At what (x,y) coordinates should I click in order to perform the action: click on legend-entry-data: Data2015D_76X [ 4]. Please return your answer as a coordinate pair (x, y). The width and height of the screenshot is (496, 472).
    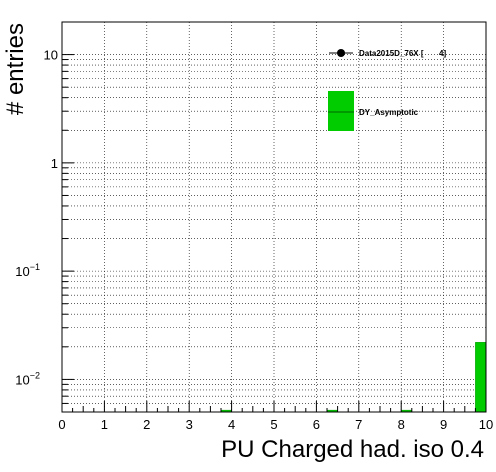
    Looking at the image, I should click on (387, 53).